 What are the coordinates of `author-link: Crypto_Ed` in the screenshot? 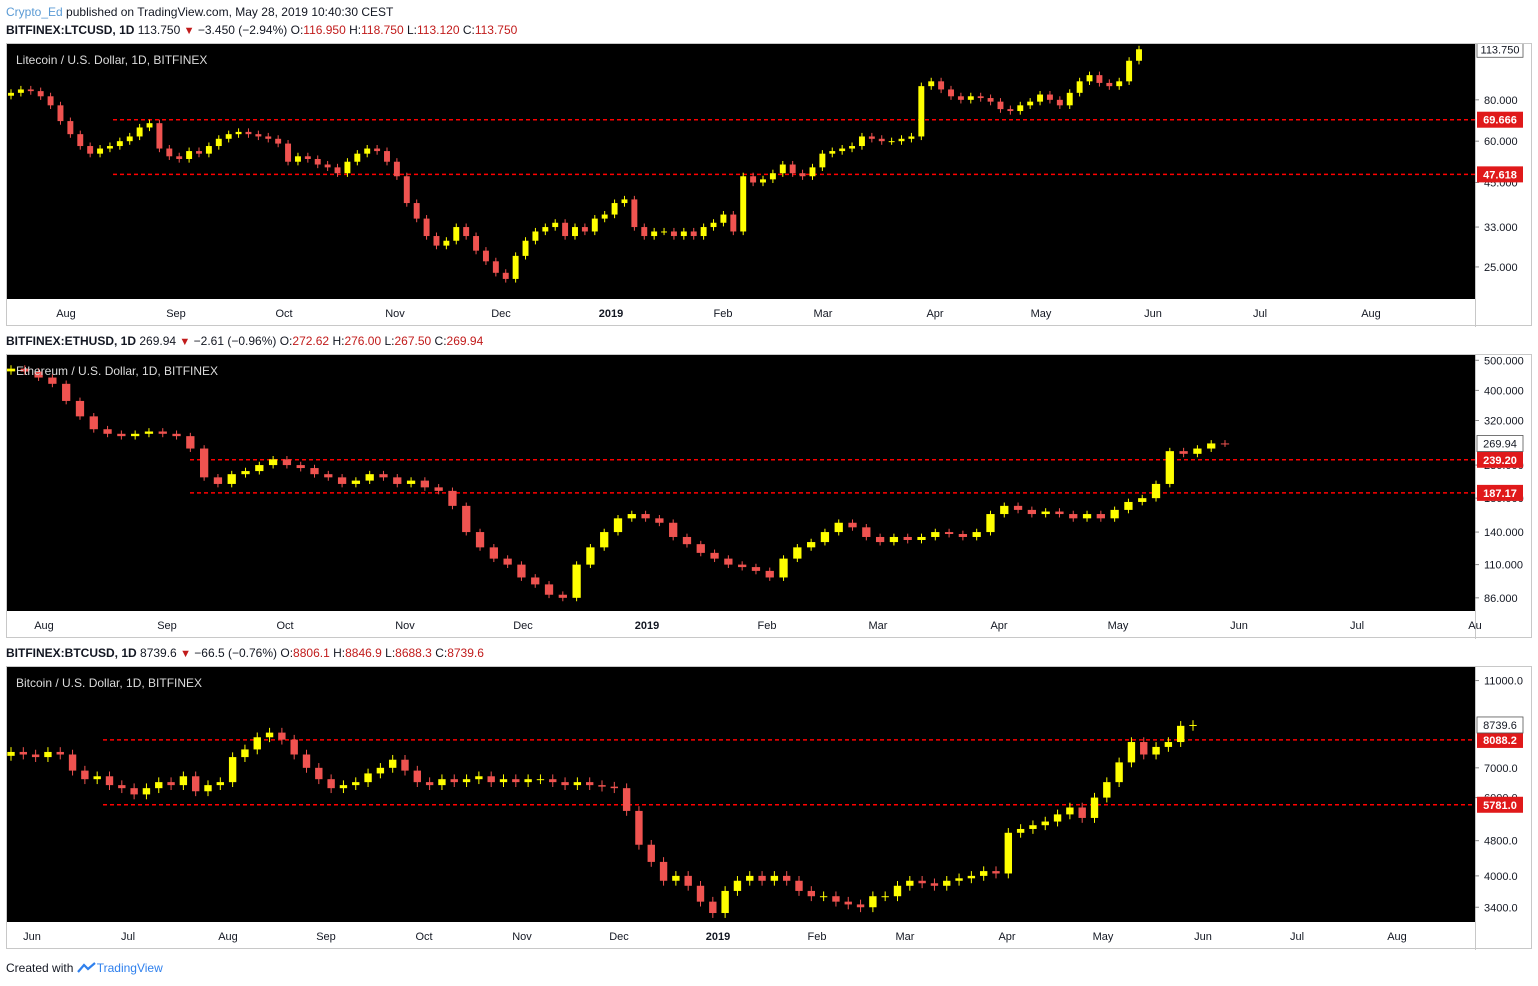 It's located at (34, 12).